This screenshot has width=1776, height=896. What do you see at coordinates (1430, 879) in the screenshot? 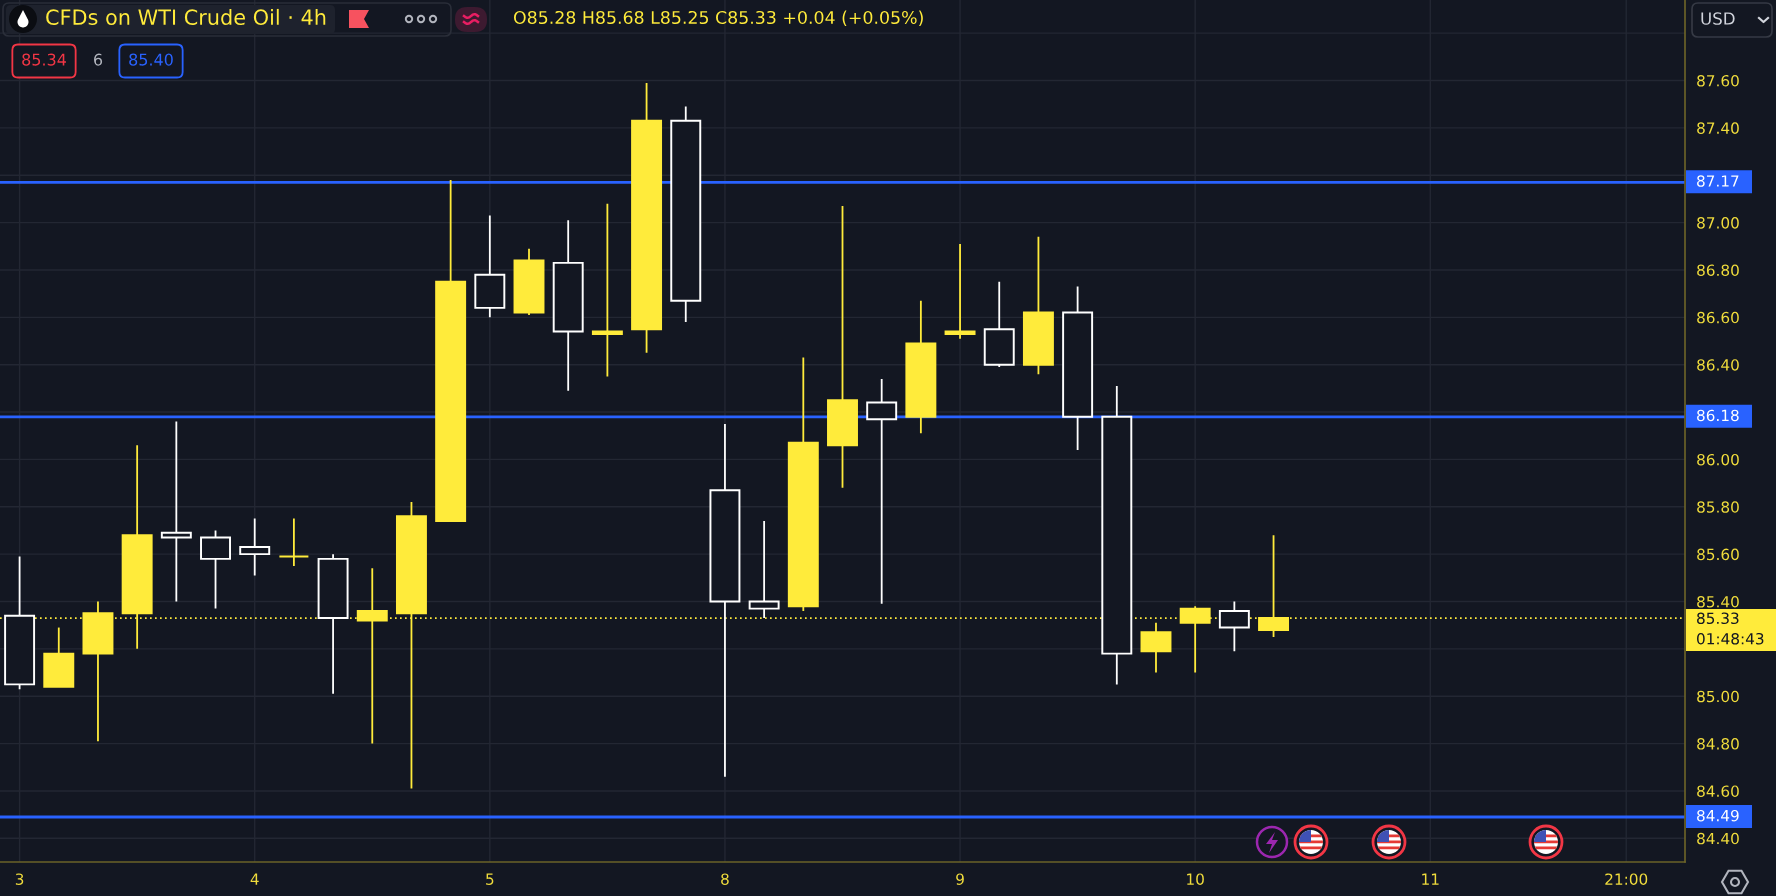
I see `x-tick-label: 11` at bounding box center [1430, 879].